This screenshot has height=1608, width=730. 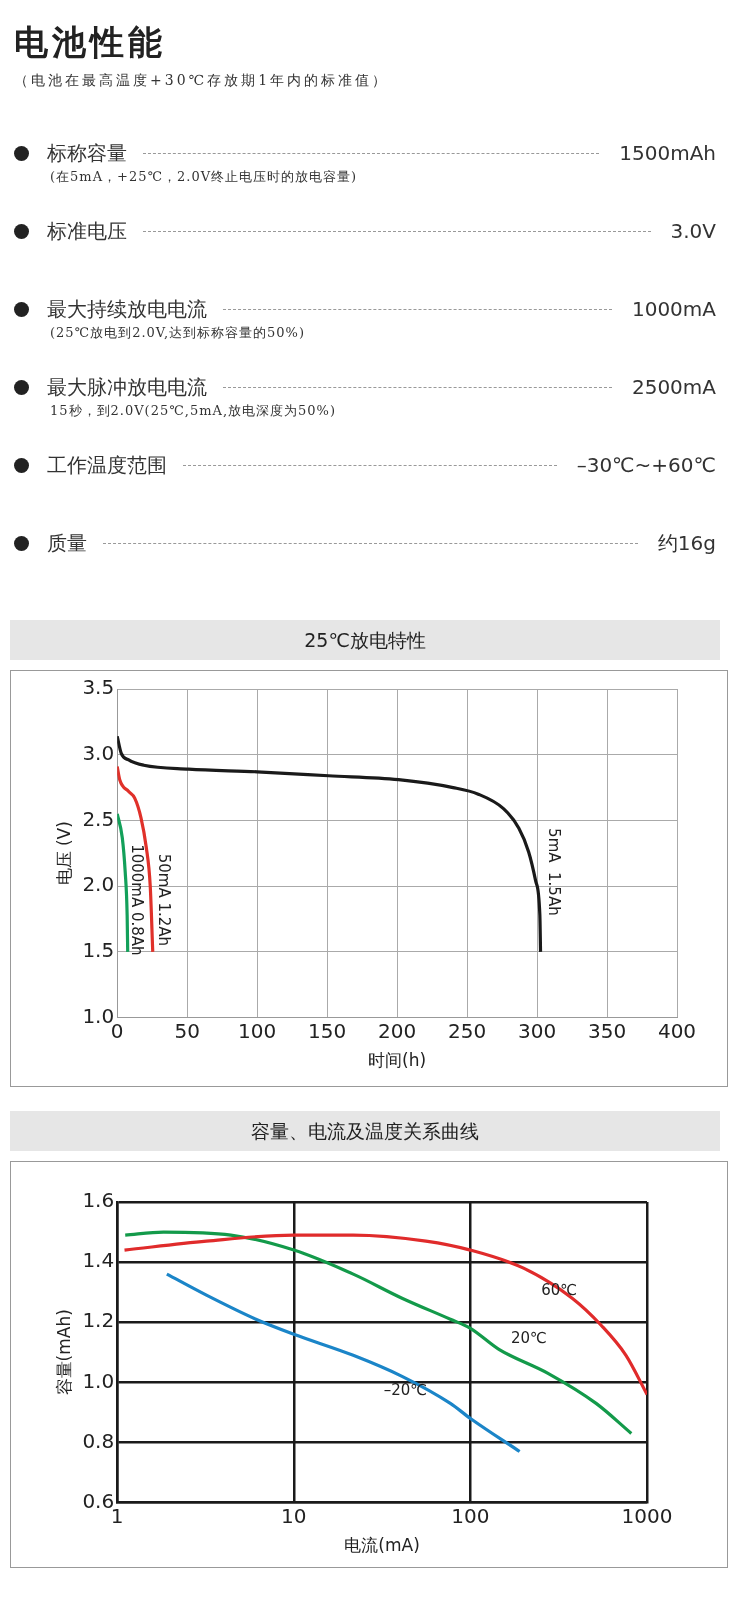 What do you see at coordinates (673, 387) in the screenshot?
I see `text: 2500mA` at bounding box center [673, 387].